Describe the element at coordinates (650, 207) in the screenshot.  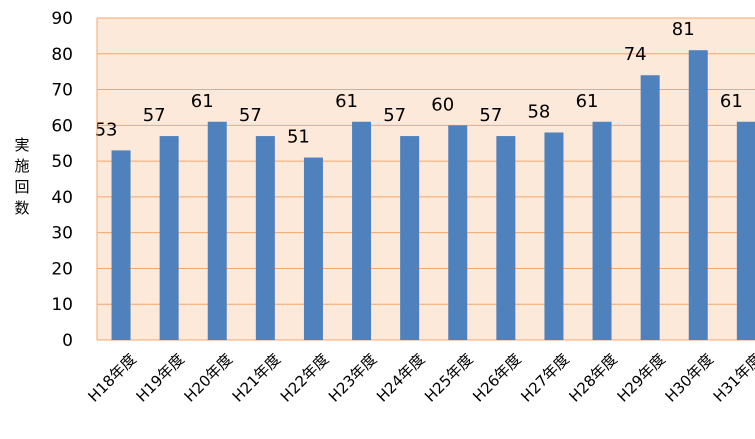
I see `bar-H29年度` at that location.